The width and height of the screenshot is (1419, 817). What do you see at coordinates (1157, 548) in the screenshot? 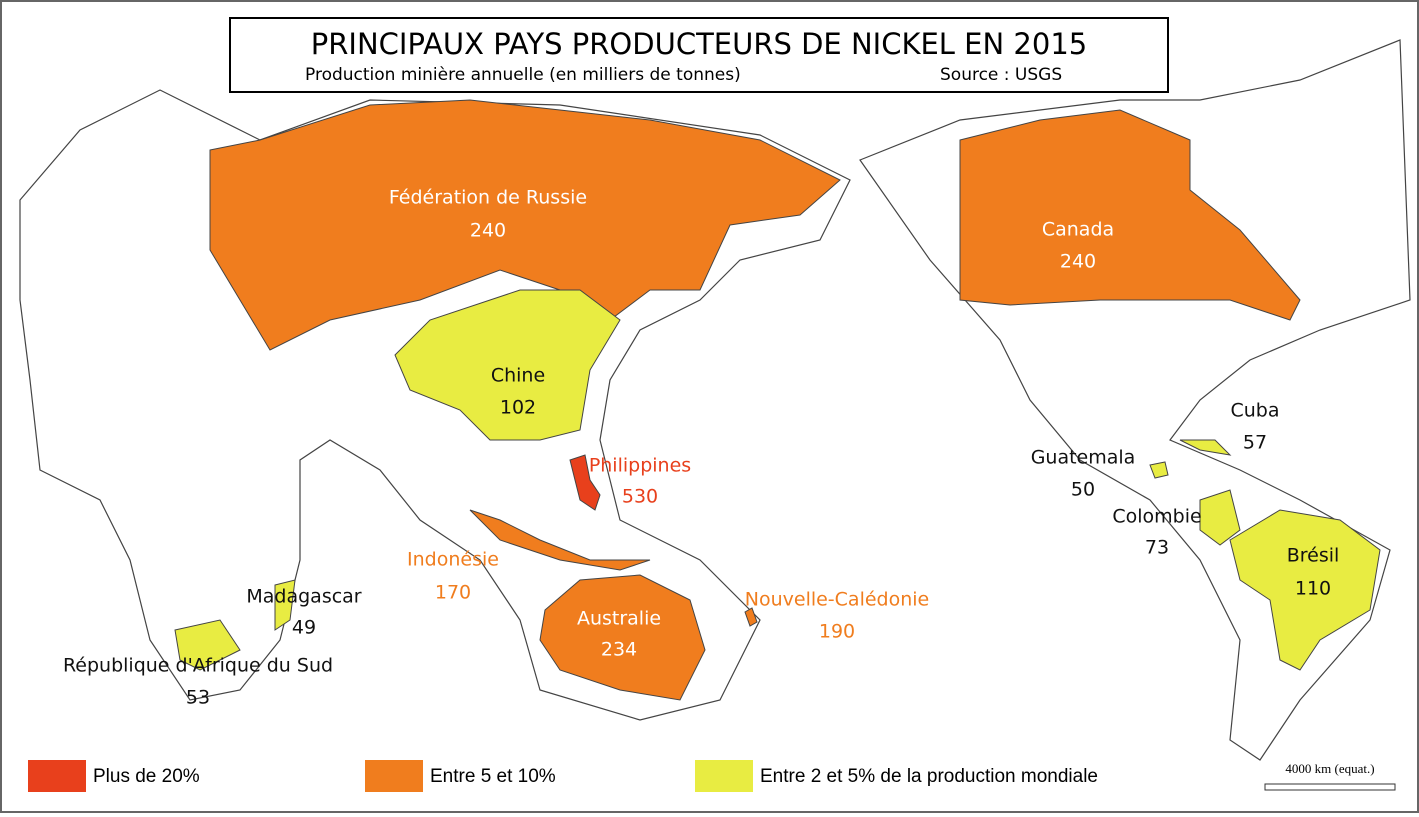
I see `country-value: 73` at bounding box center [1157, 548].